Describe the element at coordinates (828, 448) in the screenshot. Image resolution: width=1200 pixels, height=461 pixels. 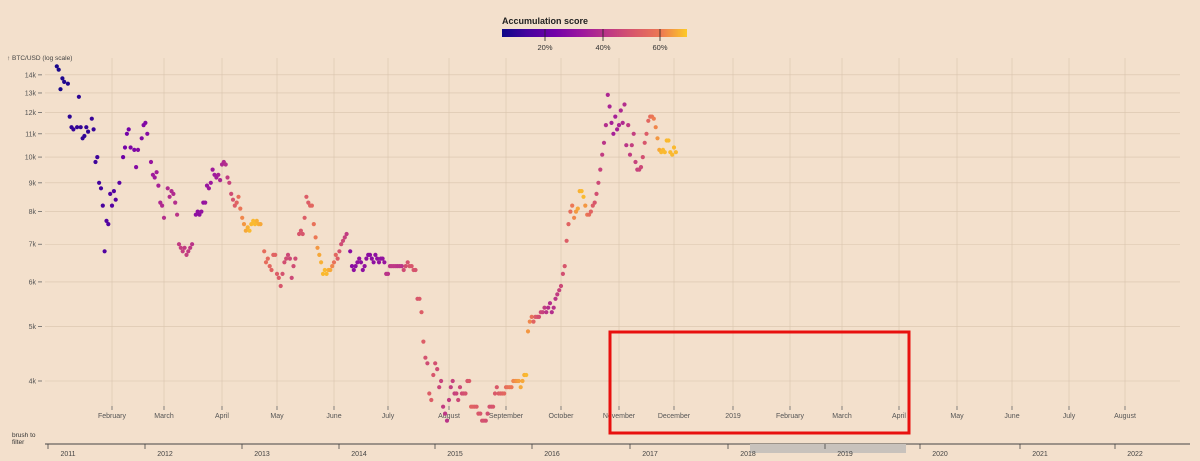
I see `brush-selection` at that location.